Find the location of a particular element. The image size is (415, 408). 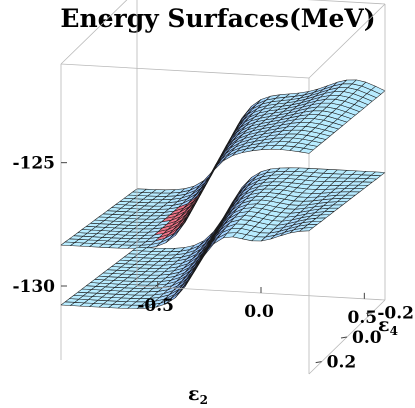

x-tick-label: 0.5 is located at coordinates (363, 318).